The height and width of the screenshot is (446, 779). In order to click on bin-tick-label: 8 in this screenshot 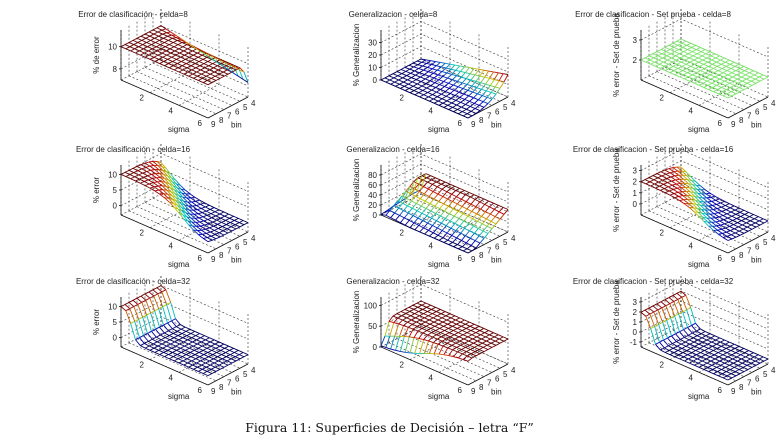, I will do `click(221, 387)`.